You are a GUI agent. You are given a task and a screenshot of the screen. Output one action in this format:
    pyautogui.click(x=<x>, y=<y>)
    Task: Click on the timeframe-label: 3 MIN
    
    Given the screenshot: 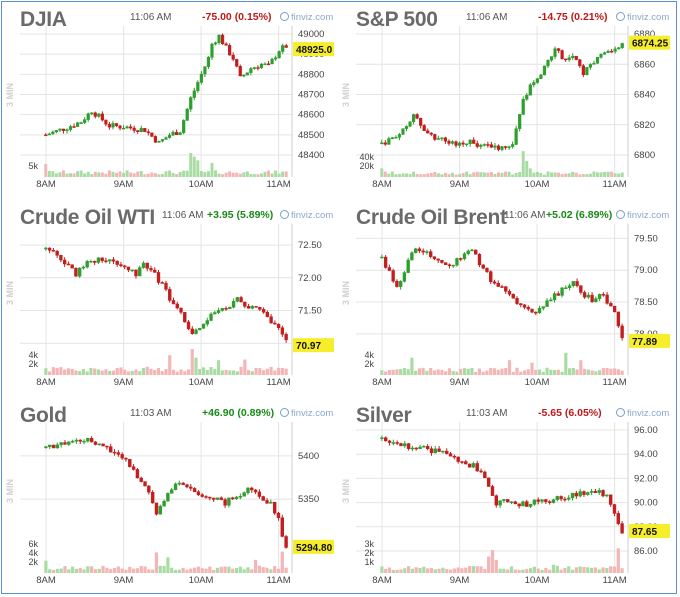 What is the action you would take?
    pyautogui.click(x=346, y=490)
    